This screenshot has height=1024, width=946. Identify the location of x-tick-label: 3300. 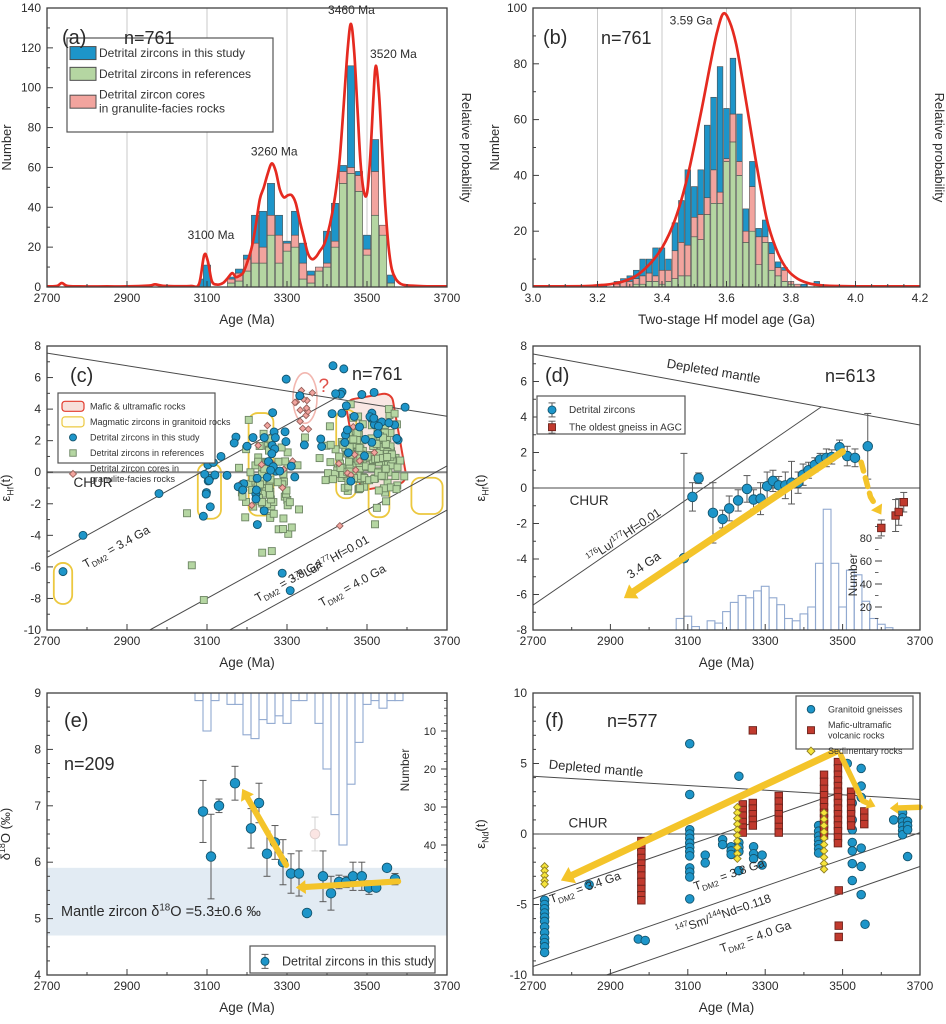
(765, 641).